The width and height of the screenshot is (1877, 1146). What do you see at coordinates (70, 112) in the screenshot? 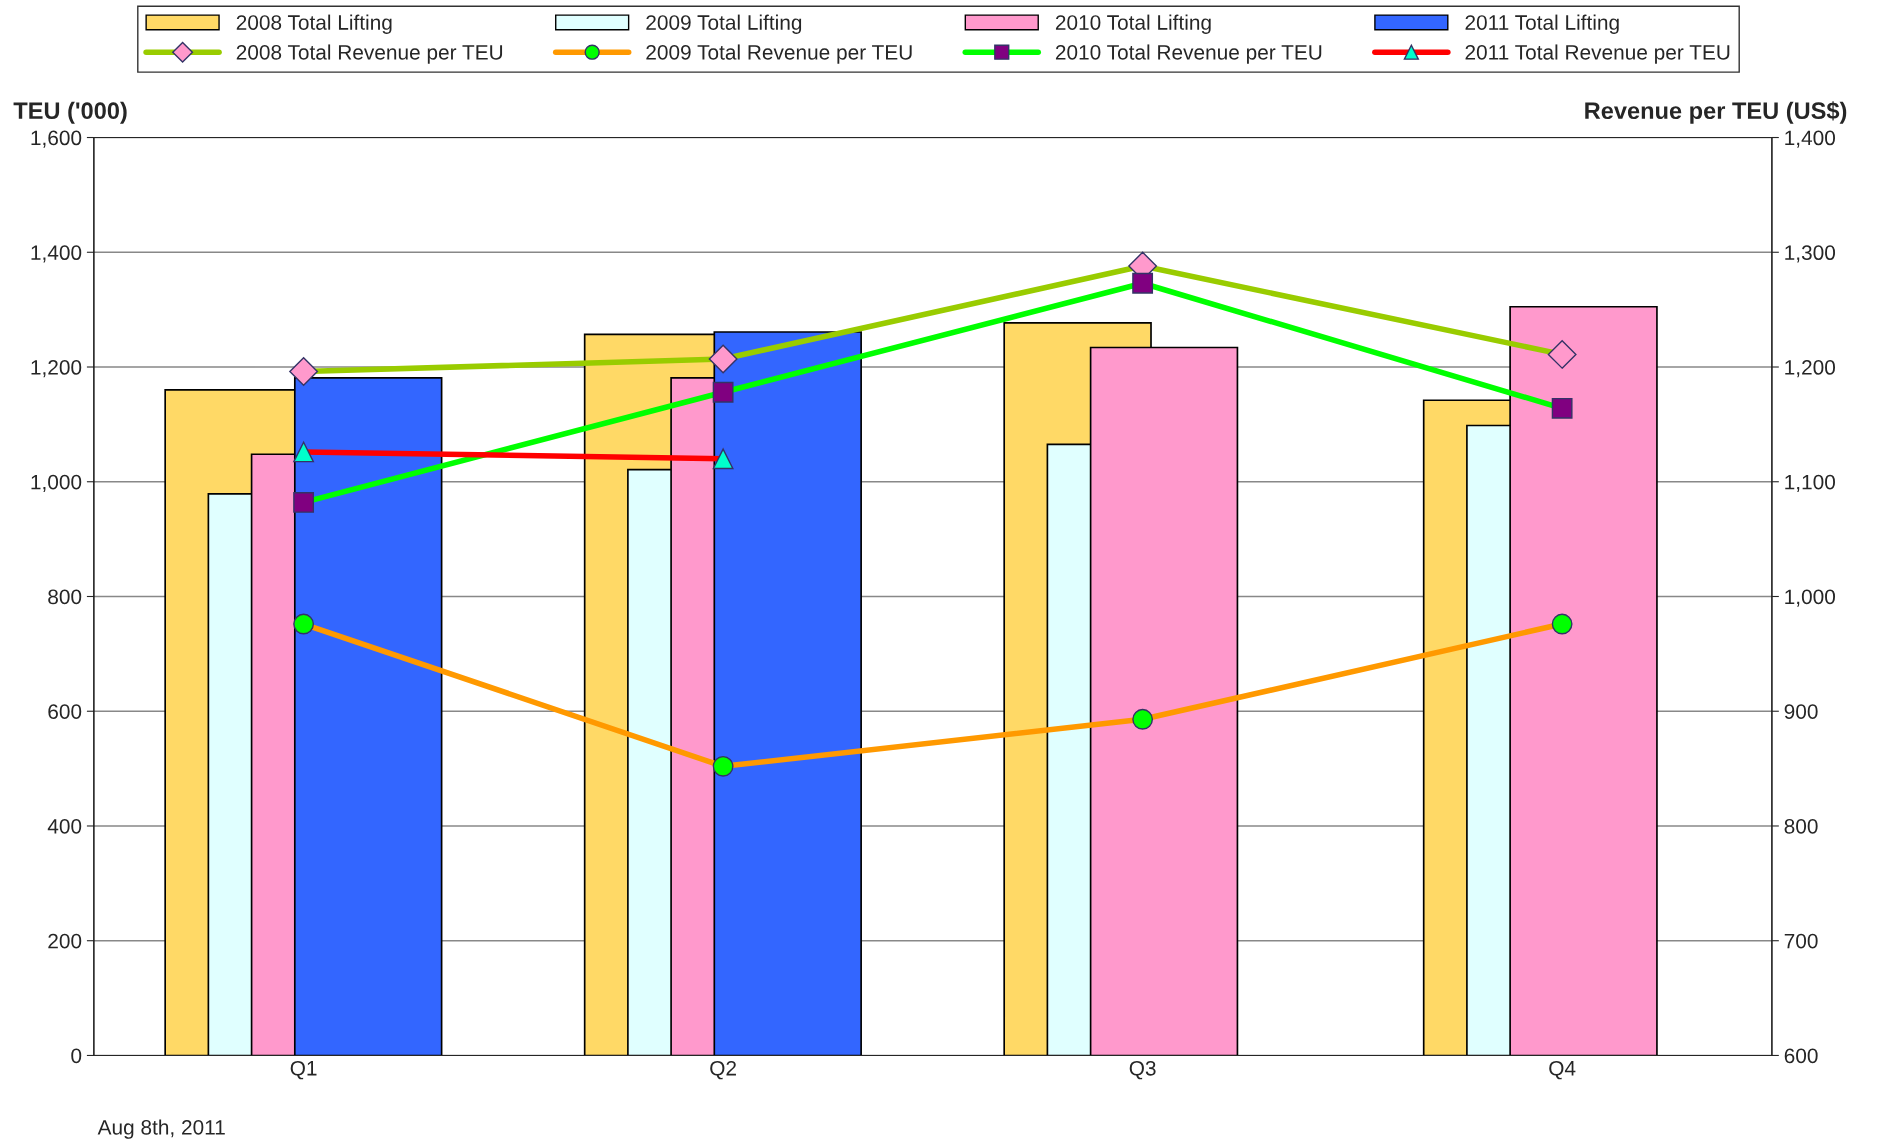
I see `y-axis-title: TEU ('000)` at bounding box center [70, 112].